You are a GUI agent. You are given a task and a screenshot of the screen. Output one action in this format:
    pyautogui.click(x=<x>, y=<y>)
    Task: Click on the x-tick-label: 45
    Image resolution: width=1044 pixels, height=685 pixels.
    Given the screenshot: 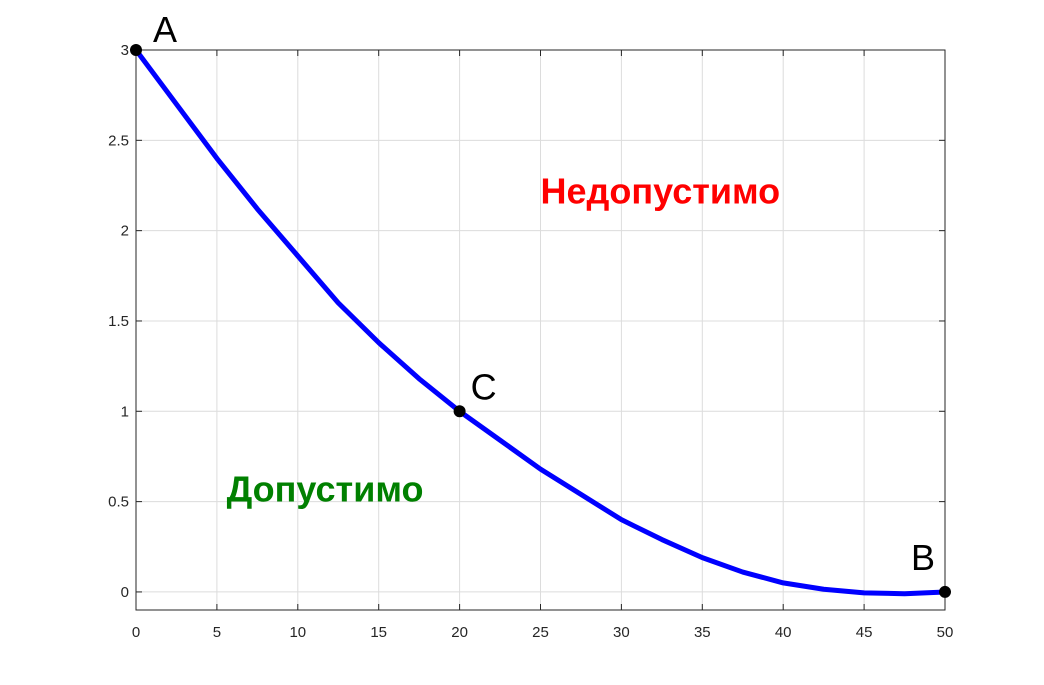 What is the action you would take?
    pyautogui.click(x=864, y=632)
    